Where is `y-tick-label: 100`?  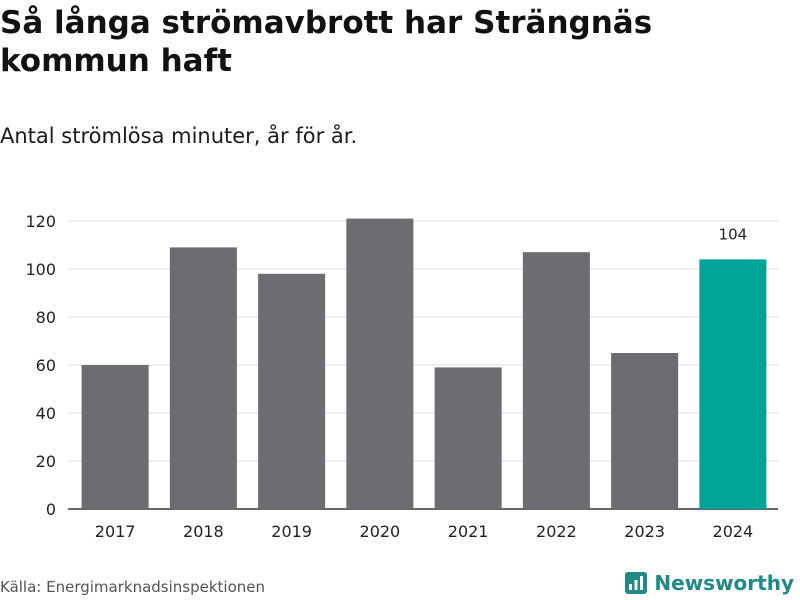
y-tick-label: 100 is located at coordinates (40, 269).